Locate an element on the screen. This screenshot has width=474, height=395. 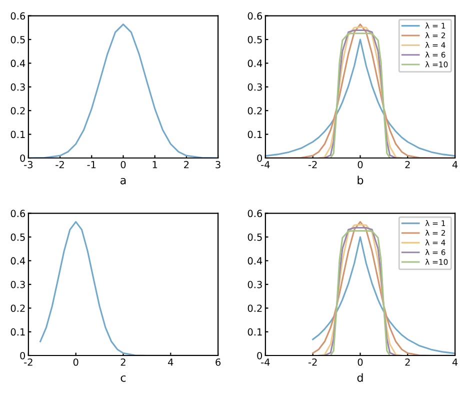
x-tick-label: 6 is located at coordinates (218, 362).